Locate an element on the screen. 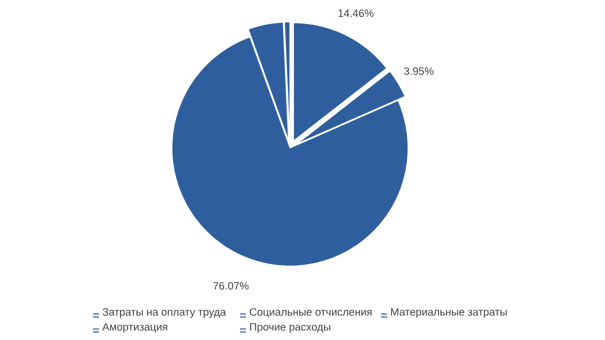 Image resolution: width=605 pixels, height=340 pixels. legend-label: Социальные отчисления is located at coordinates (311, 313).